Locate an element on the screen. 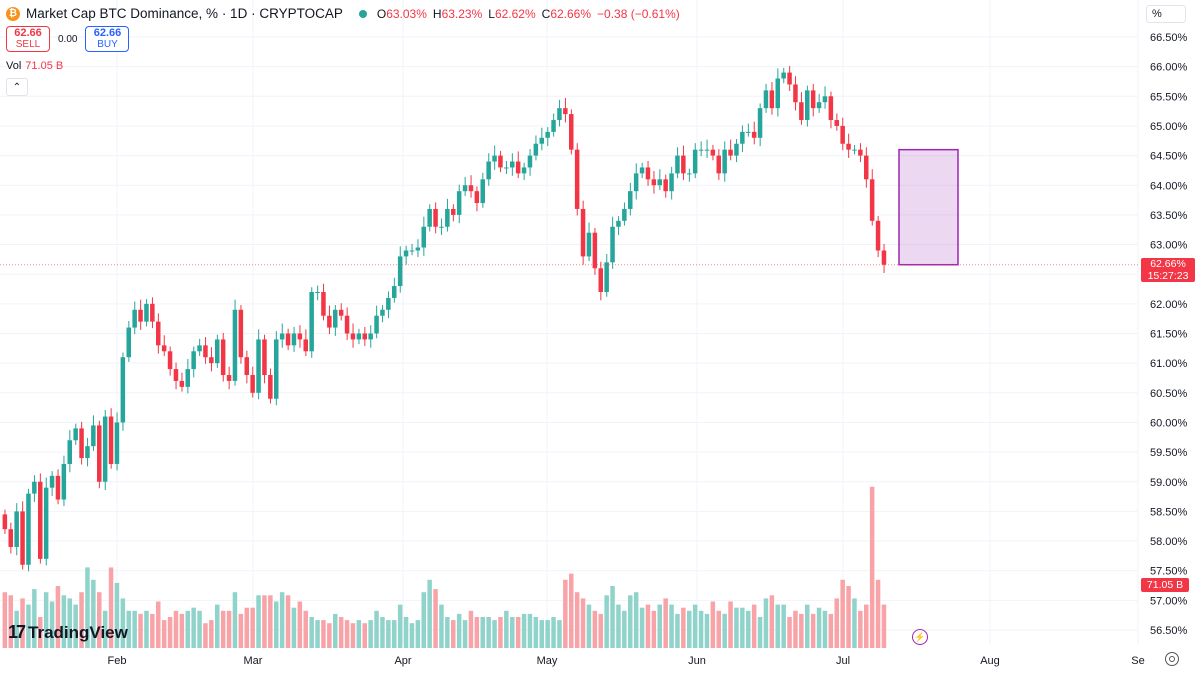 The image size is (1200, 673). x-tick-label: May is located at coordinates (547, 661).